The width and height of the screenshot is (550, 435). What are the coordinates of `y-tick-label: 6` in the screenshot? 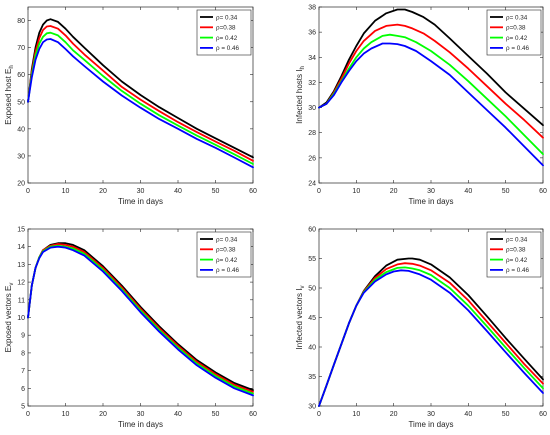 It's located at (23, 389).